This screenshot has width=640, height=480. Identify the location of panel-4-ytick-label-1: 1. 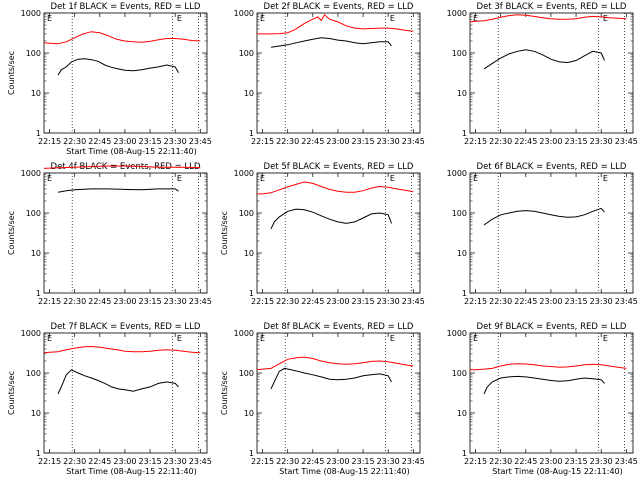
(38, 293).